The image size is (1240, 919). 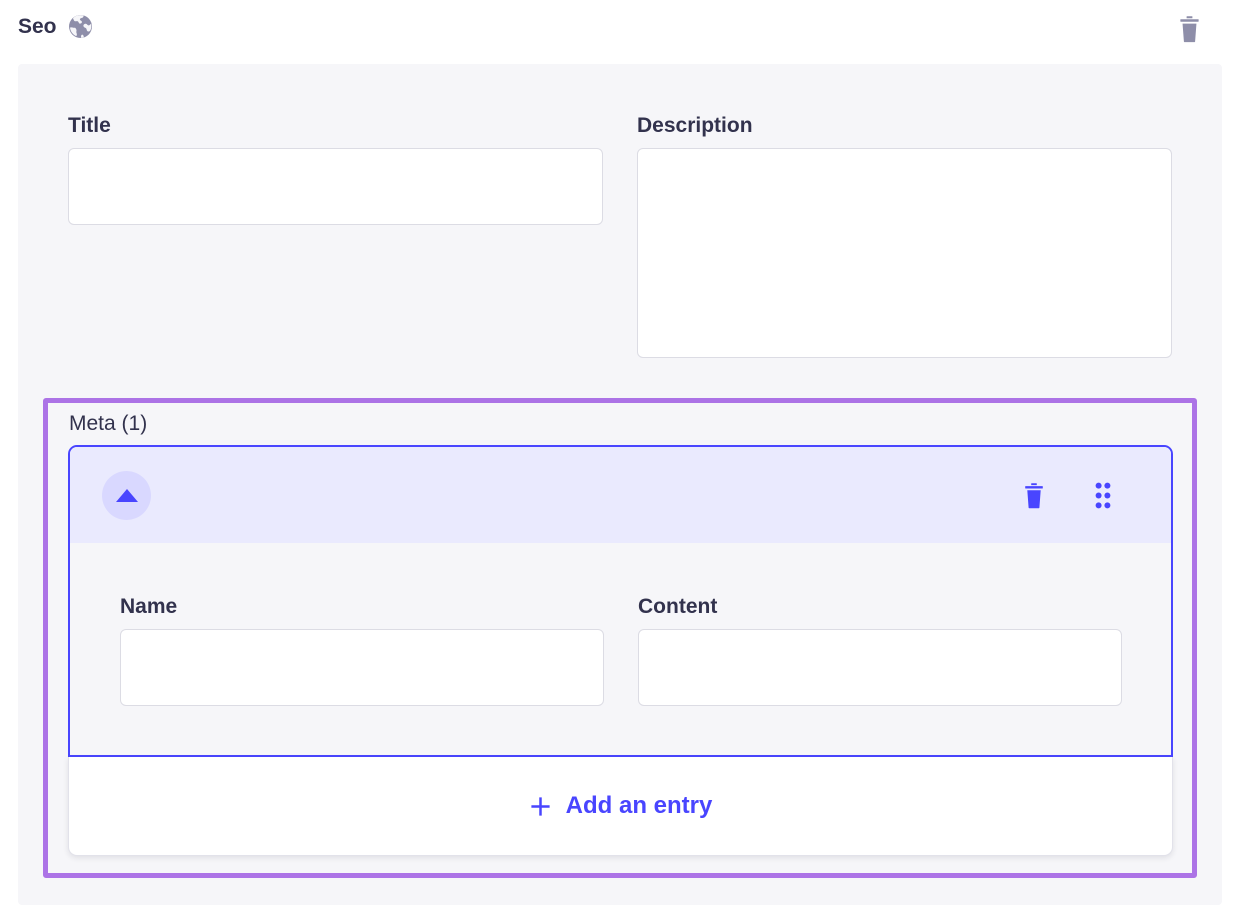 I want to click on field-description: Description, so click(x=904, y=235).